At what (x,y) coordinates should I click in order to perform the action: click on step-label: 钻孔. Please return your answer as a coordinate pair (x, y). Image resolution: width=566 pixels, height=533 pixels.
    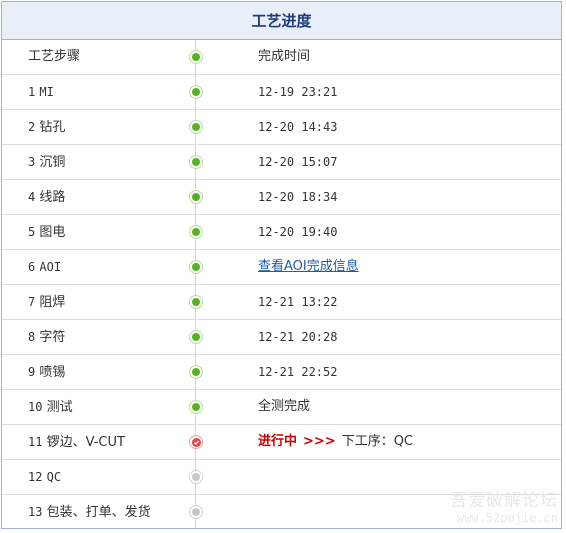
    Looking at the image, I should click on (52, 127).